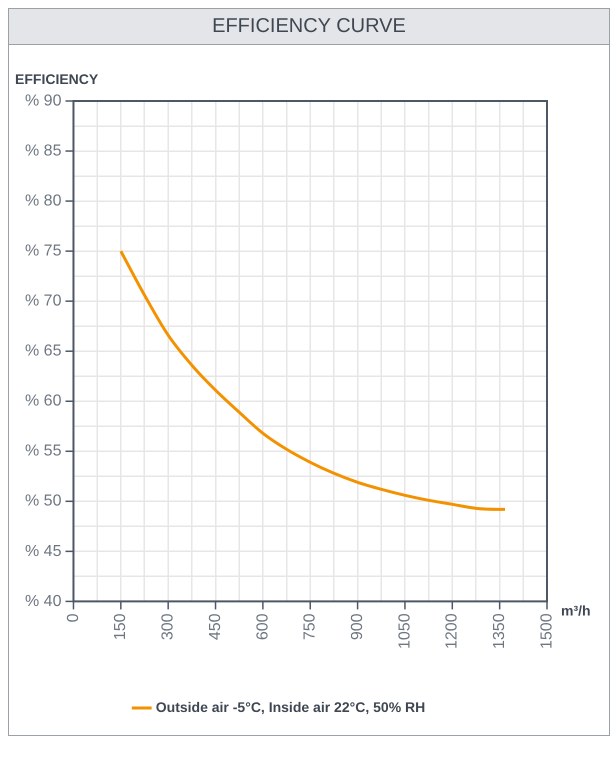 This screenshot has height=758, width=616. I want to click on y-tick-label: % 80, so click(43, 201).